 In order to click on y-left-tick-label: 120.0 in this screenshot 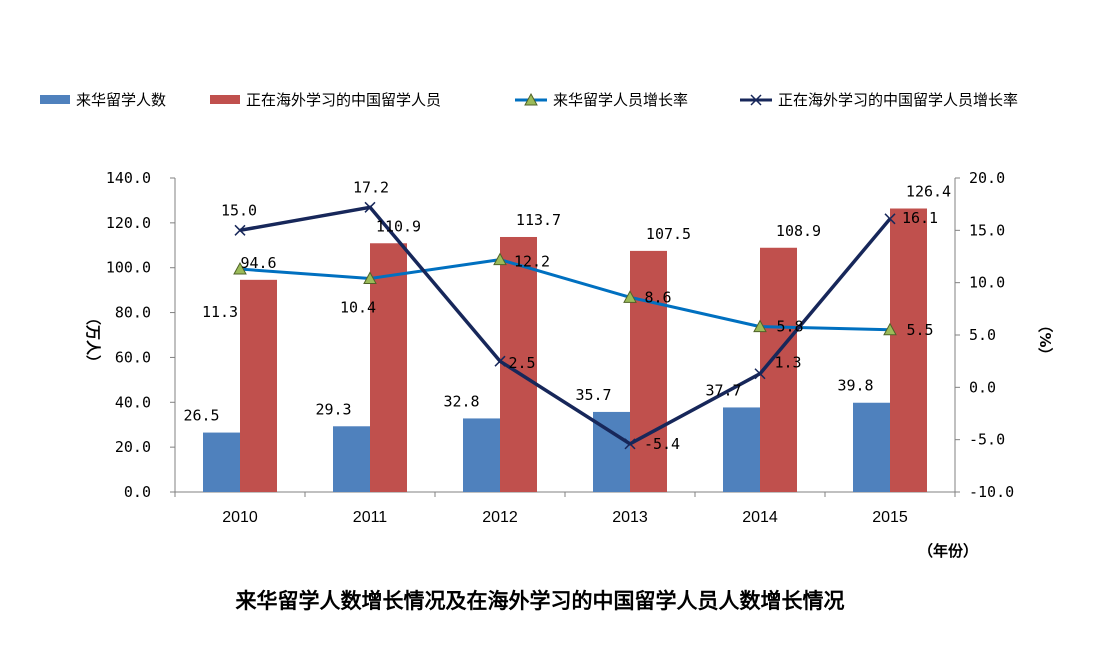, I will do `click(128, 223)`.